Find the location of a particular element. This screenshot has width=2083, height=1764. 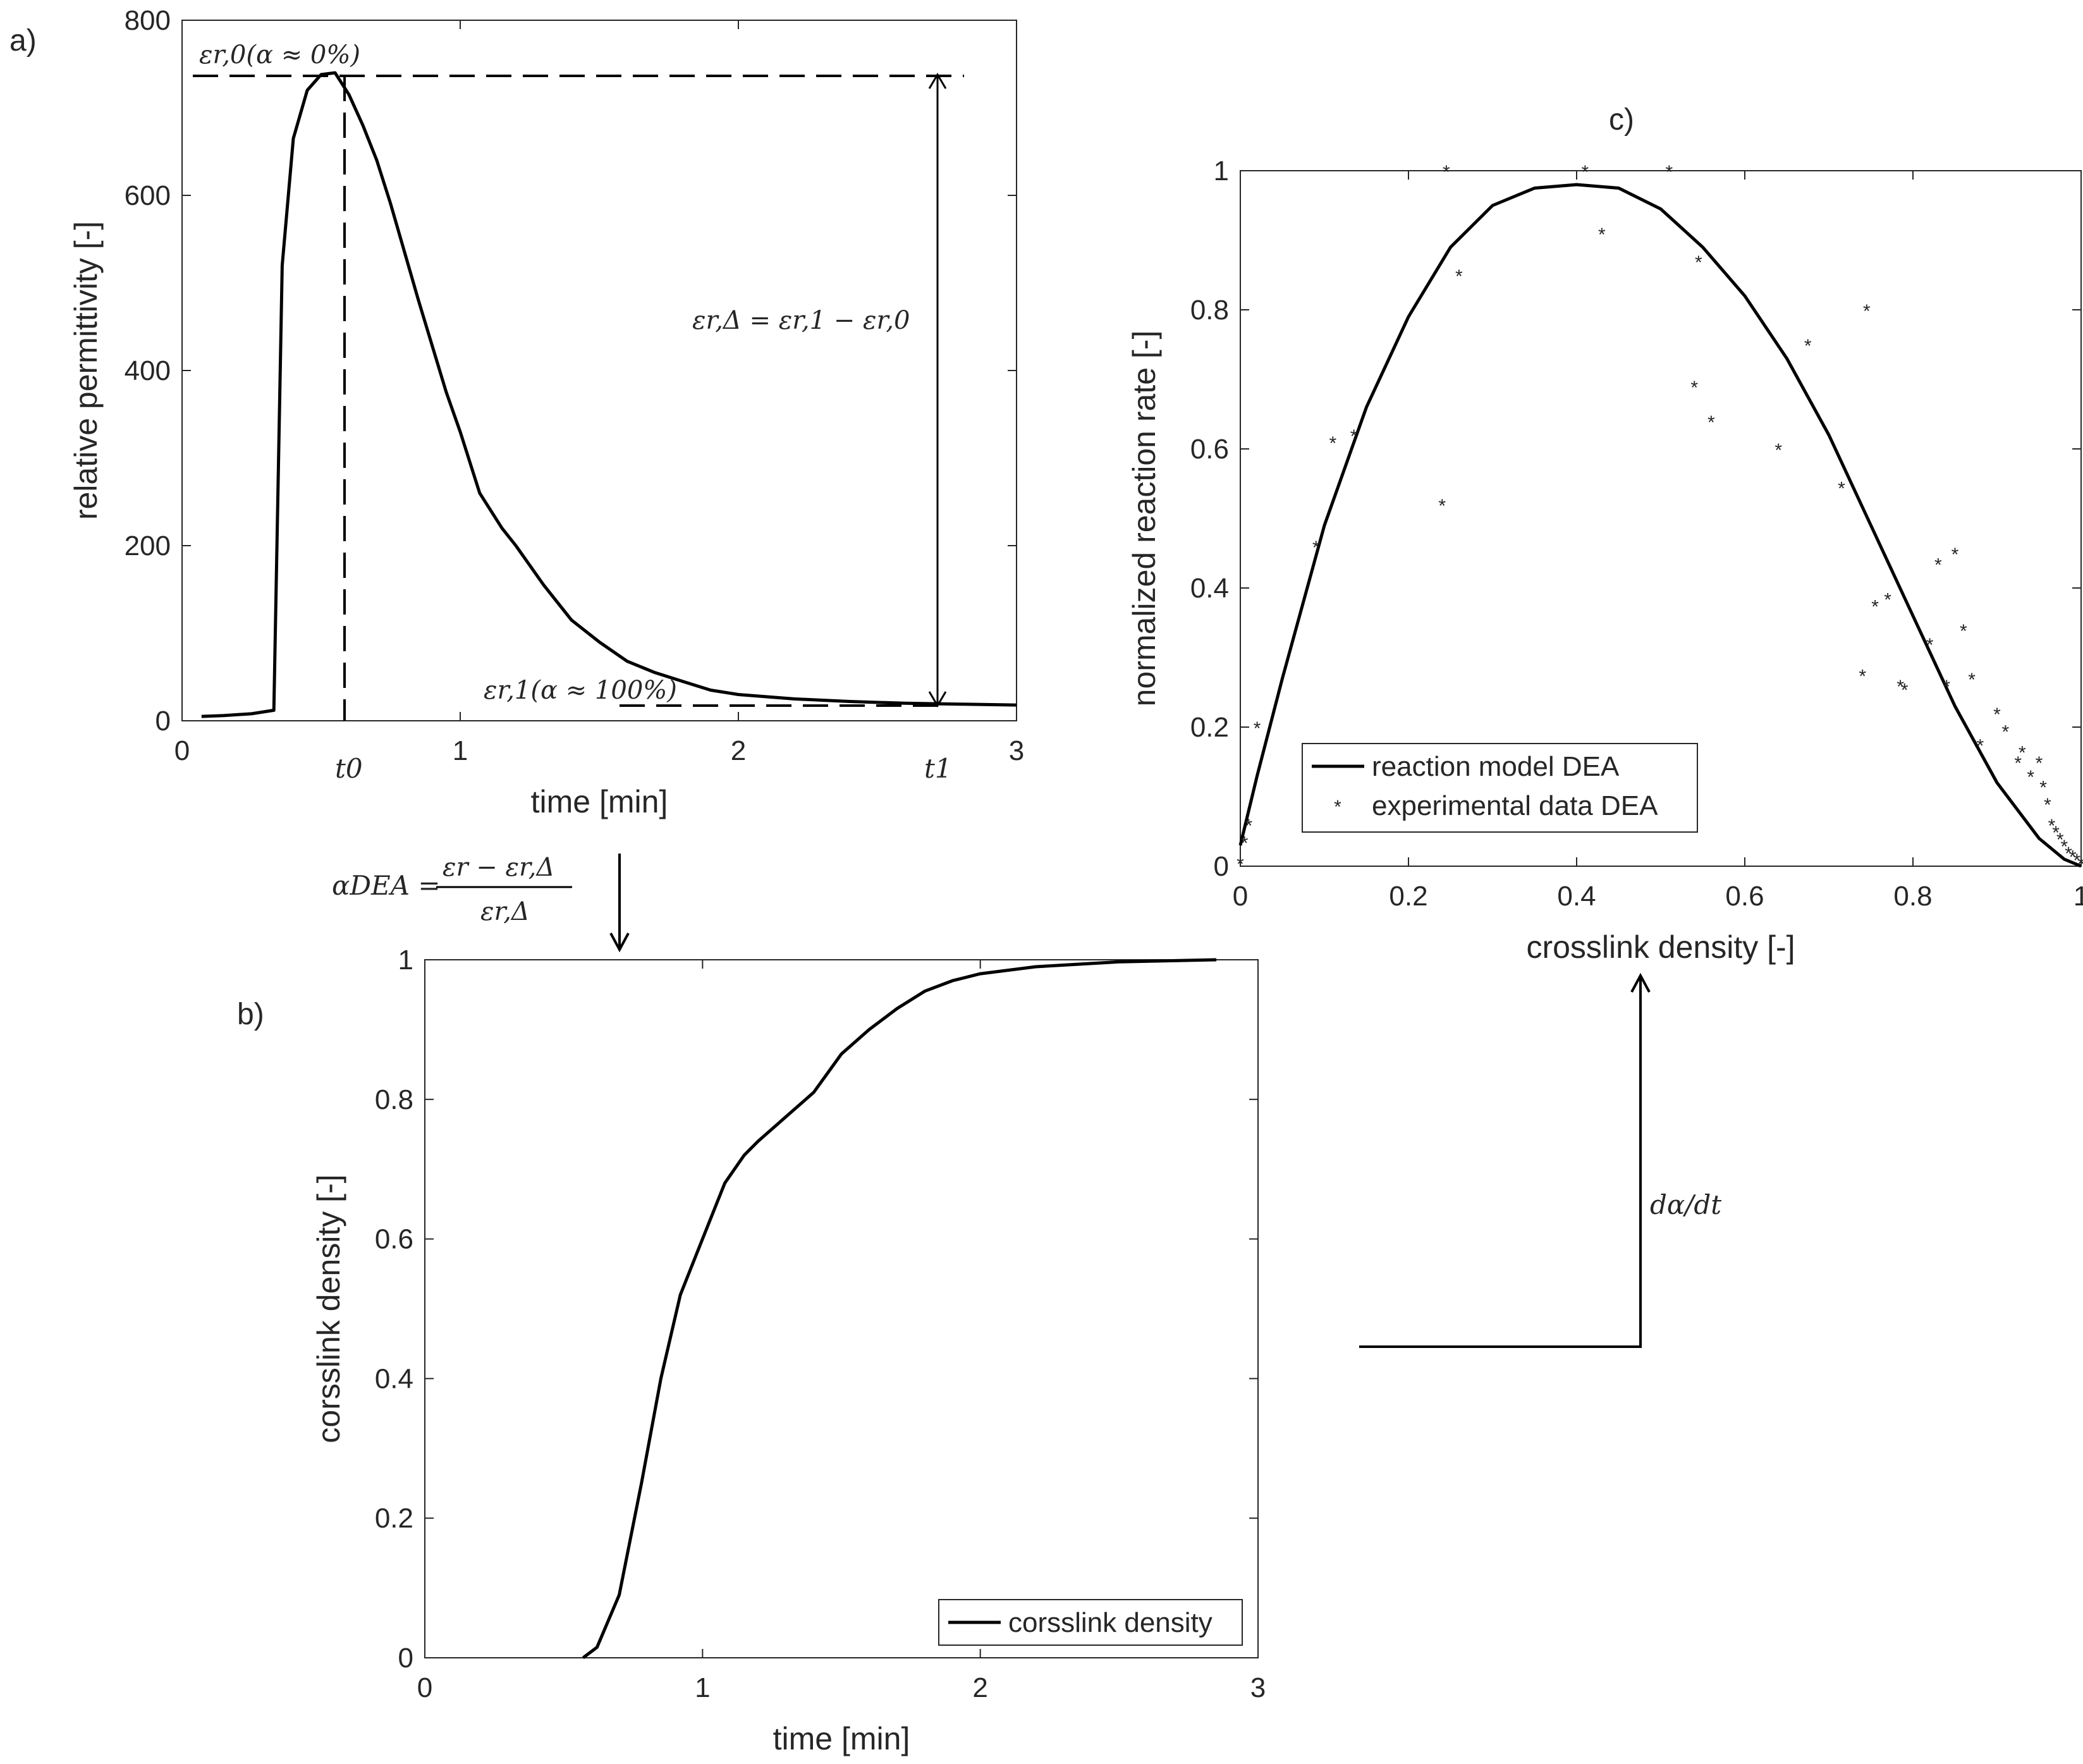

eps0-label: εr,0(α ≈ 0%) is located at coordinates (279, 55).